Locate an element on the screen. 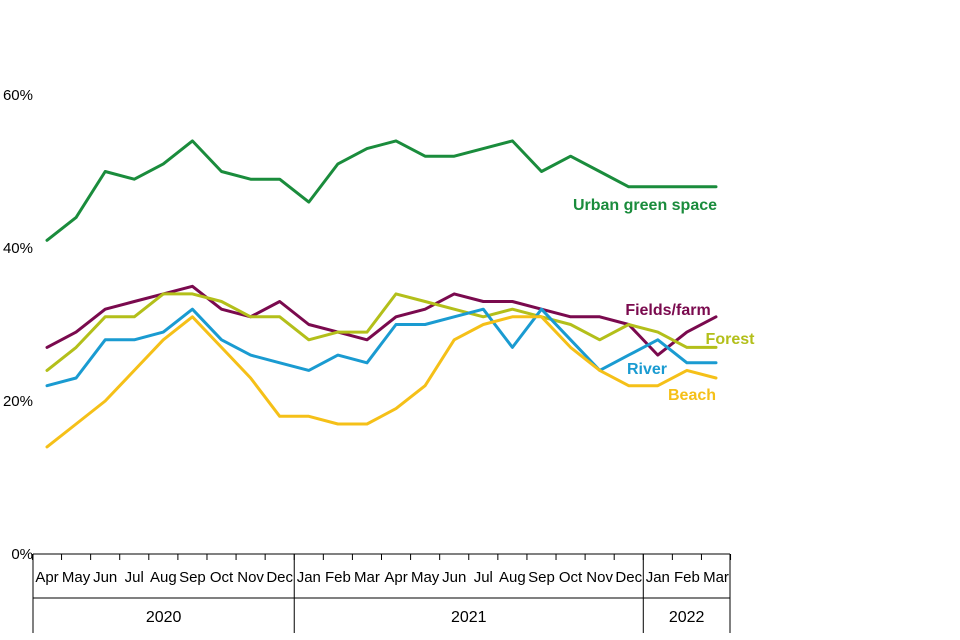 Image resolution: width=960 pixels, height=640 pixels. series-line-urban-green-space is located at coordinates (381, 190).